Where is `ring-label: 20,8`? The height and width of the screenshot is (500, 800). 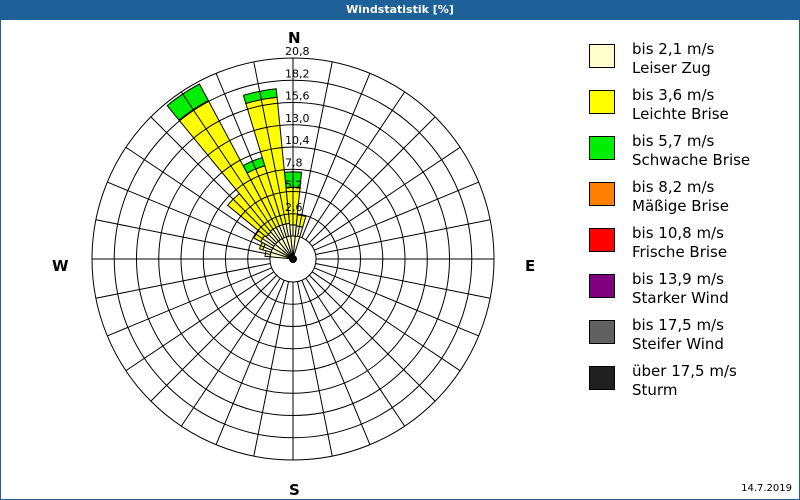 ring-label: 20,8 is located at coordinates (297, 51).